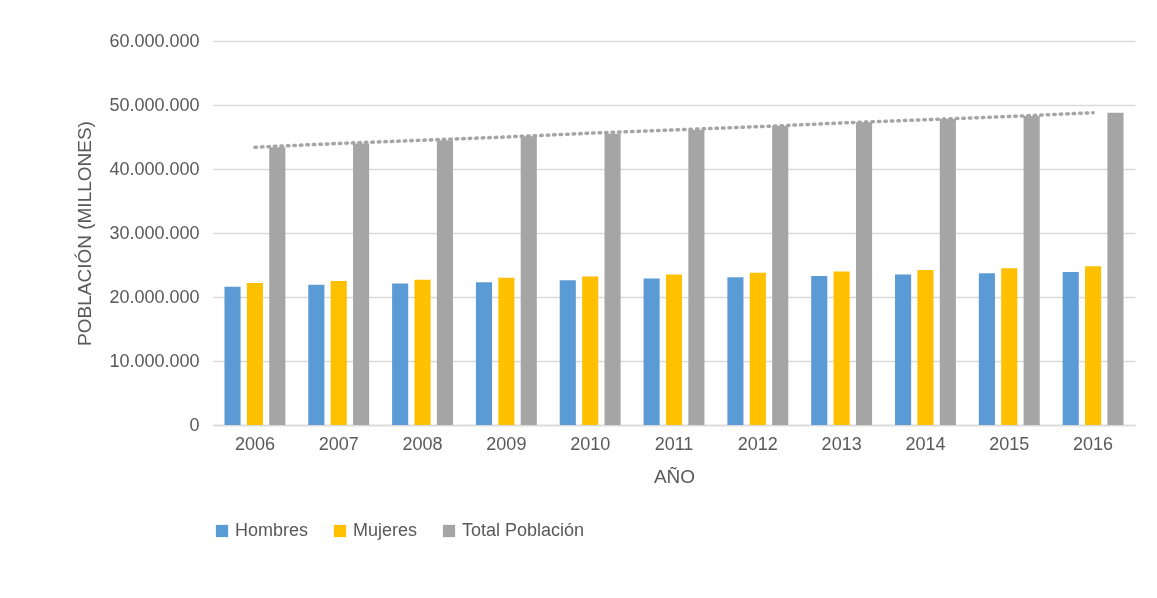 This screenshot has height=598, width=1157. What do you see at coordinates (154, 296) in the screenshot?
I see `y-tick-label: 20.000.000` at bounding box center [154, 296].